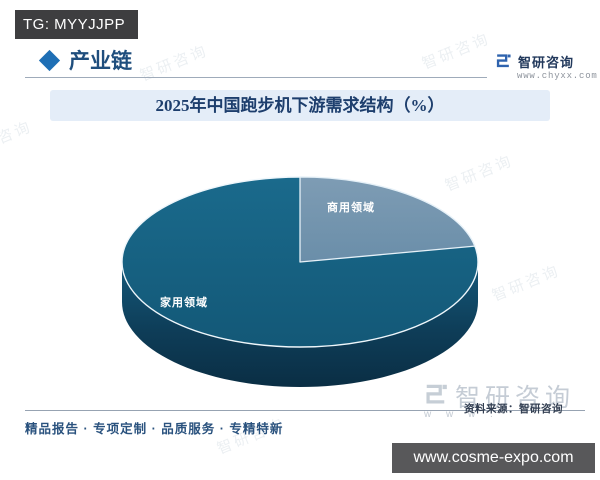  Describe the element at coordinates (154, 429) in the screenshot. I see `footer-tagline: 精品报告 · 专项定制 · 品质服务 · 专精特新` at that location.